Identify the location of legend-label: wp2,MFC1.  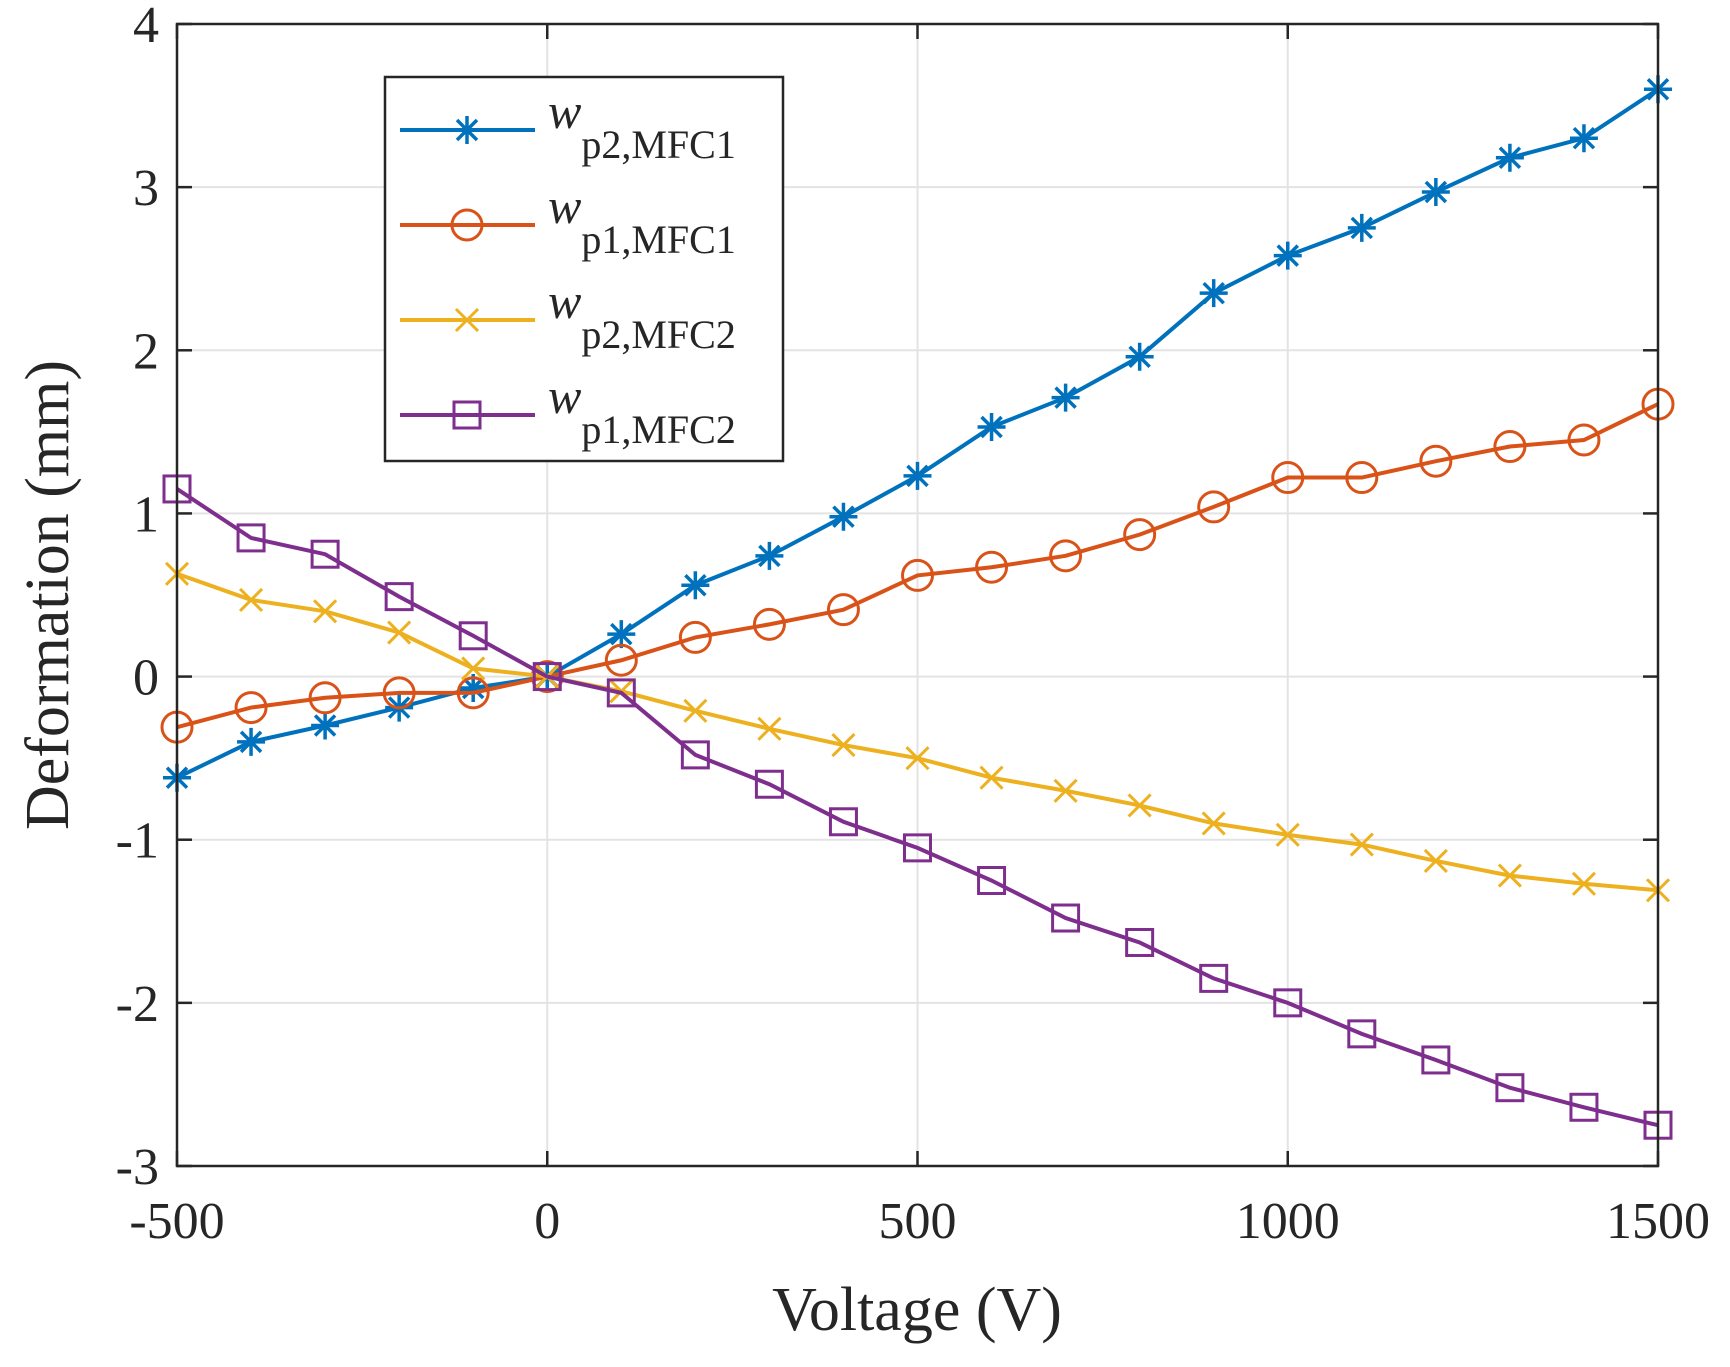
(642, 125).